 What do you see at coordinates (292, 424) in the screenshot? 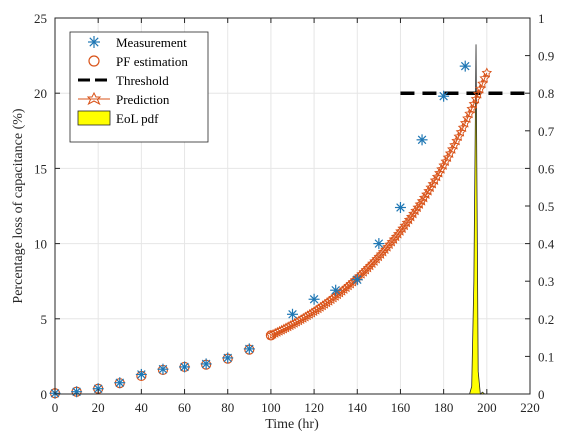
I see `x-axis-label: Time (hr)` at bounding box center [292, 424].